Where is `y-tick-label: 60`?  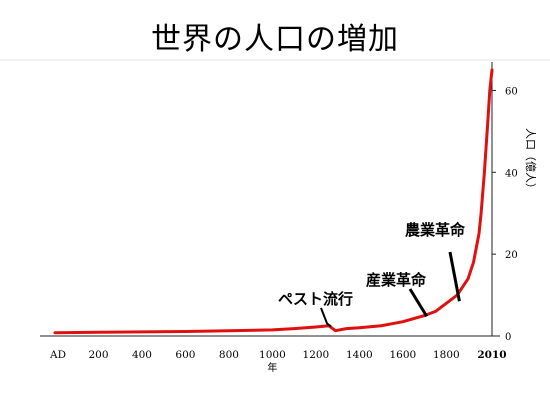 y-tick-label: 60 is located at coordinates (511, 91).